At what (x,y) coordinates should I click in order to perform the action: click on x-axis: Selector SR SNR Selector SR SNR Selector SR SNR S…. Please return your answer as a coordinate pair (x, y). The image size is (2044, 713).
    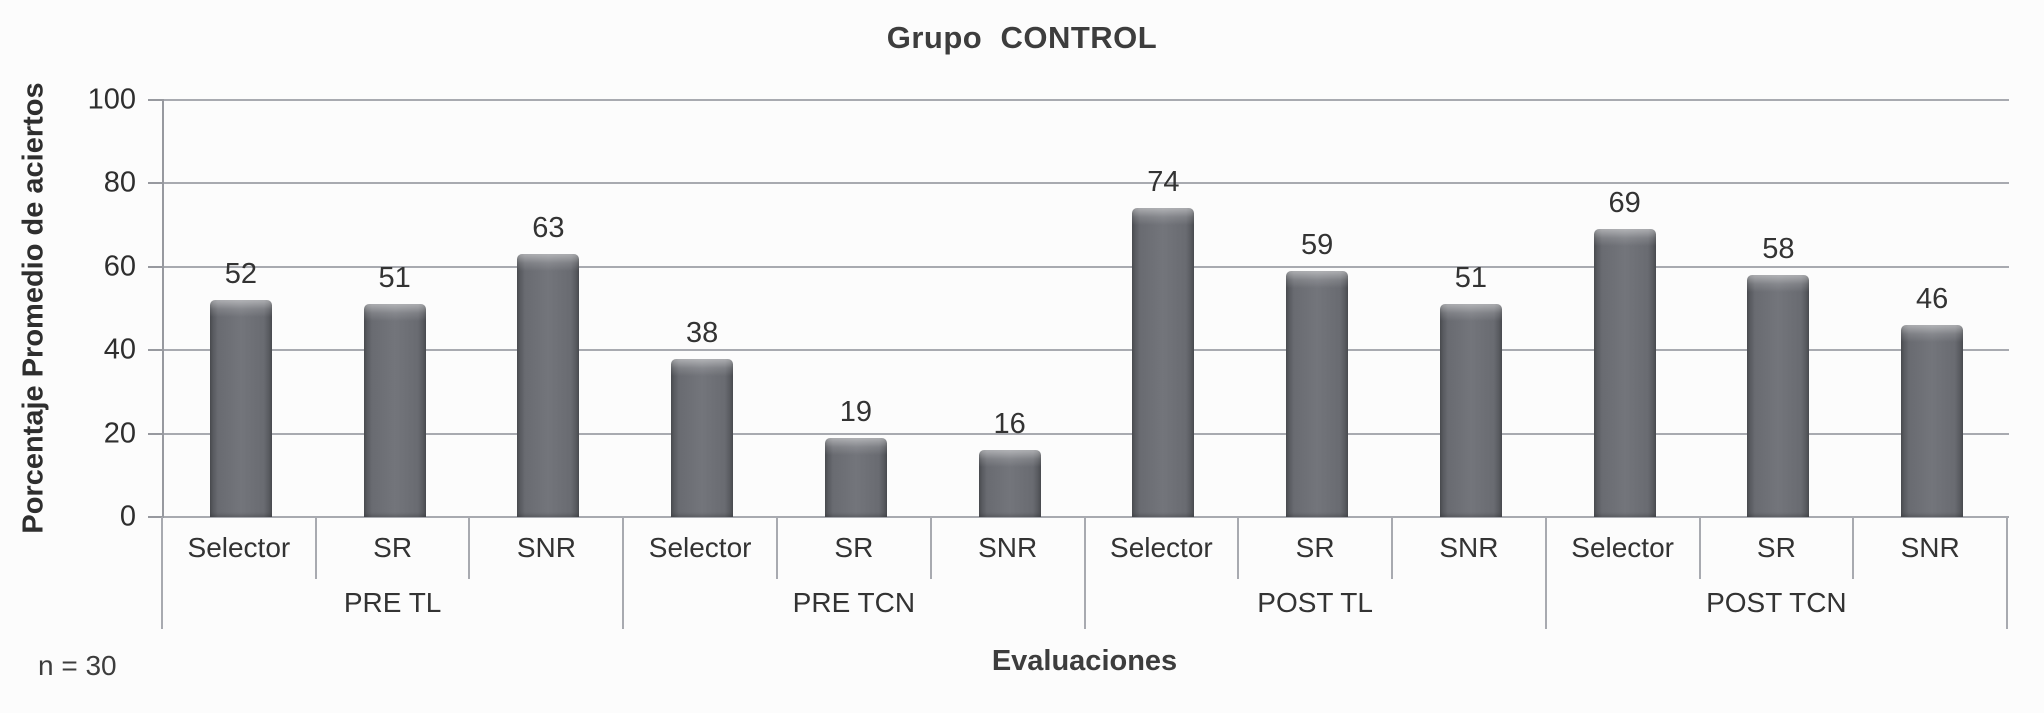
    Looking at the image, I should click on (1084, 573).